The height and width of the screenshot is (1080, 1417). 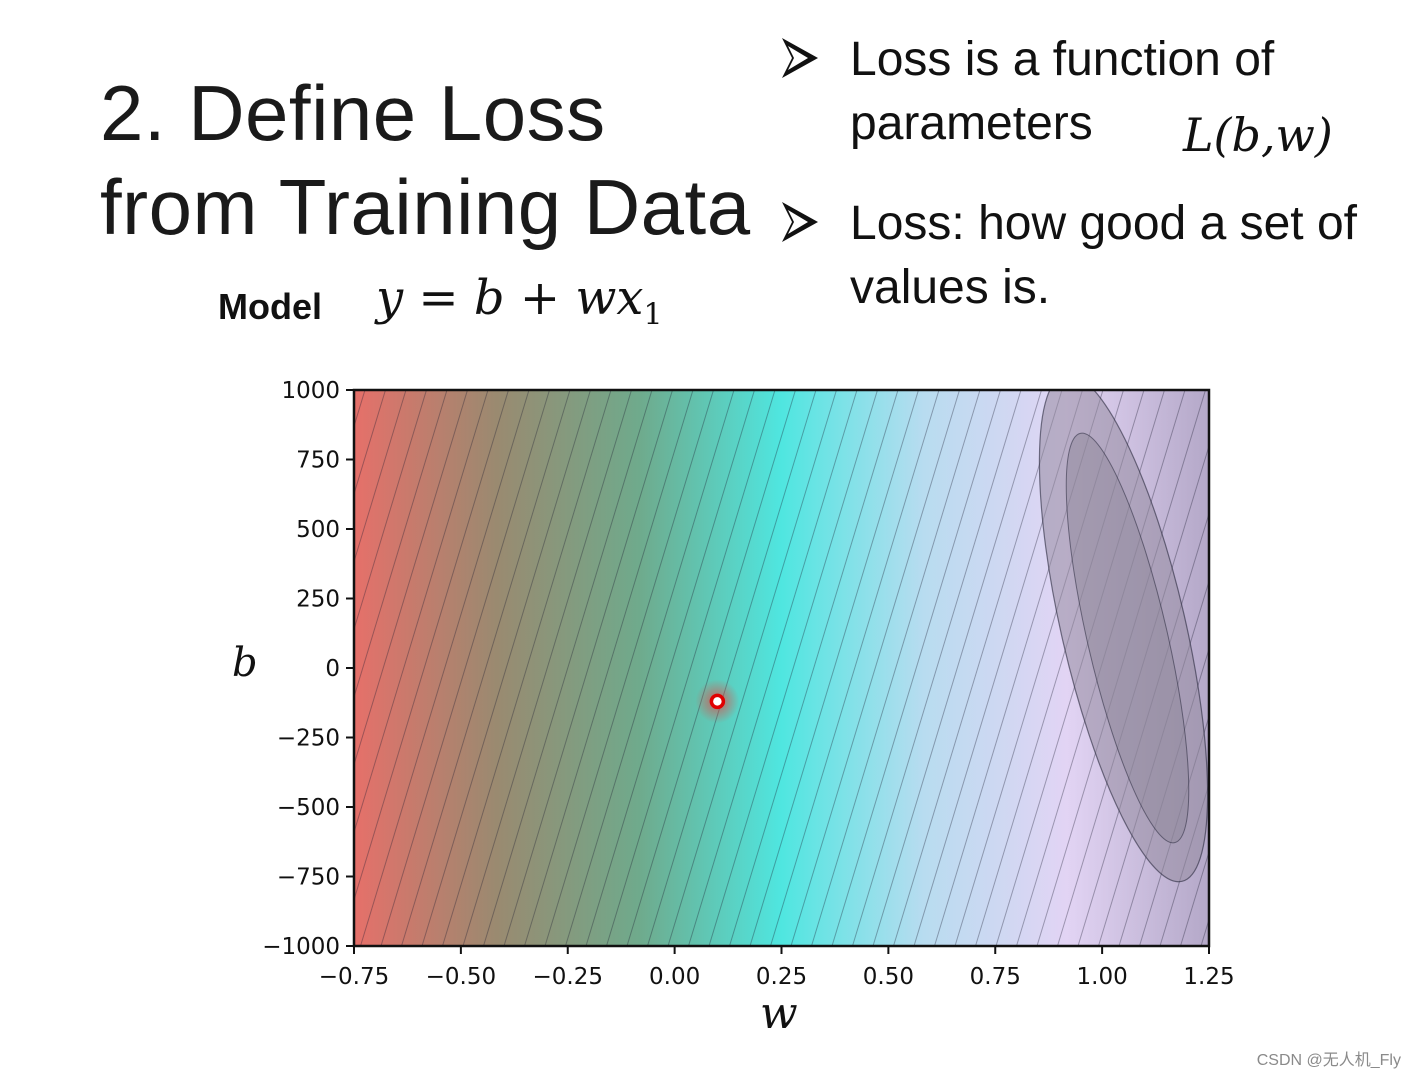 I want to click on x-tick-label: 1.25, so click(x=1208, y=977).